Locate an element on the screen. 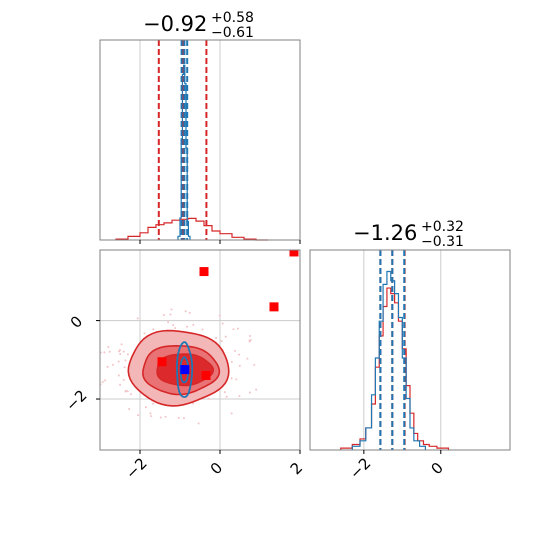 This screenshot has width=550, height=550. title-param-1-upper: +0.58 is located at coordinates (232, 18).